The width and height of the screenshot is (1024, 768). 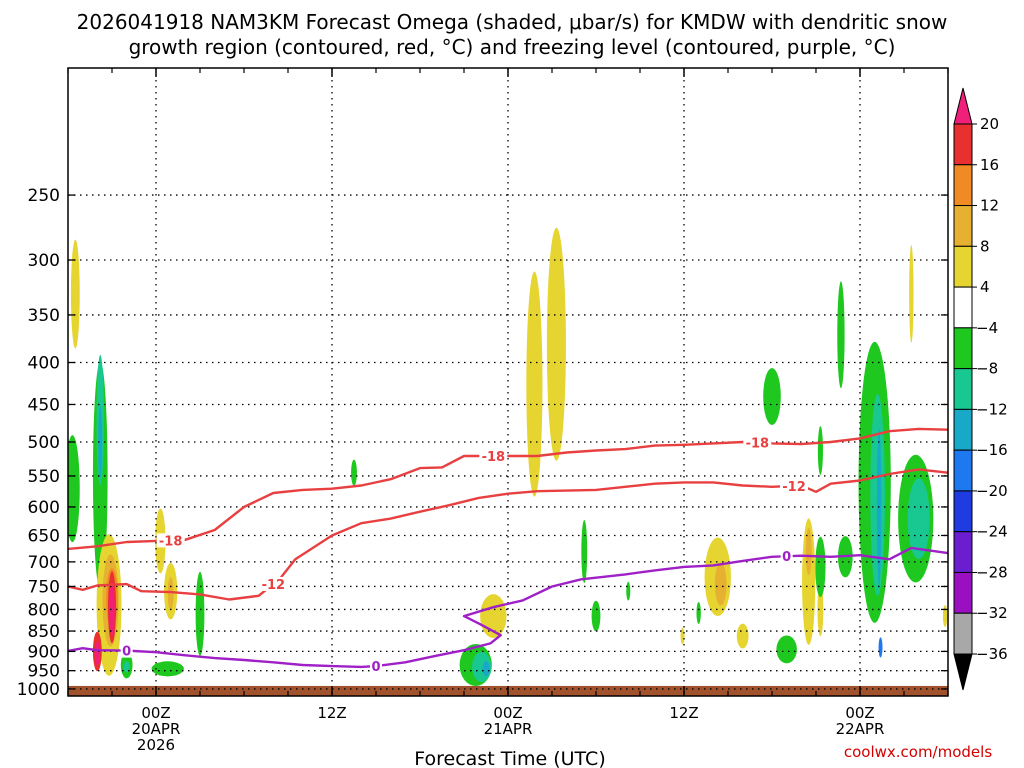 I want to click on colorbar-max-arrow, so click(x=963, y=106).